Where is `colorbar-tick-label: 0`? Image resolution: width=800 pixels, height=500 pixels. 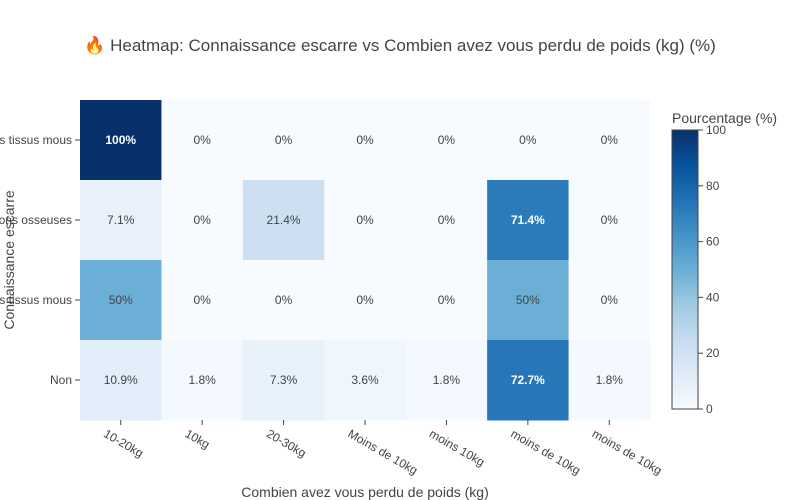 colorbar-tick-label: 0 is located at coordinates (709, 409).